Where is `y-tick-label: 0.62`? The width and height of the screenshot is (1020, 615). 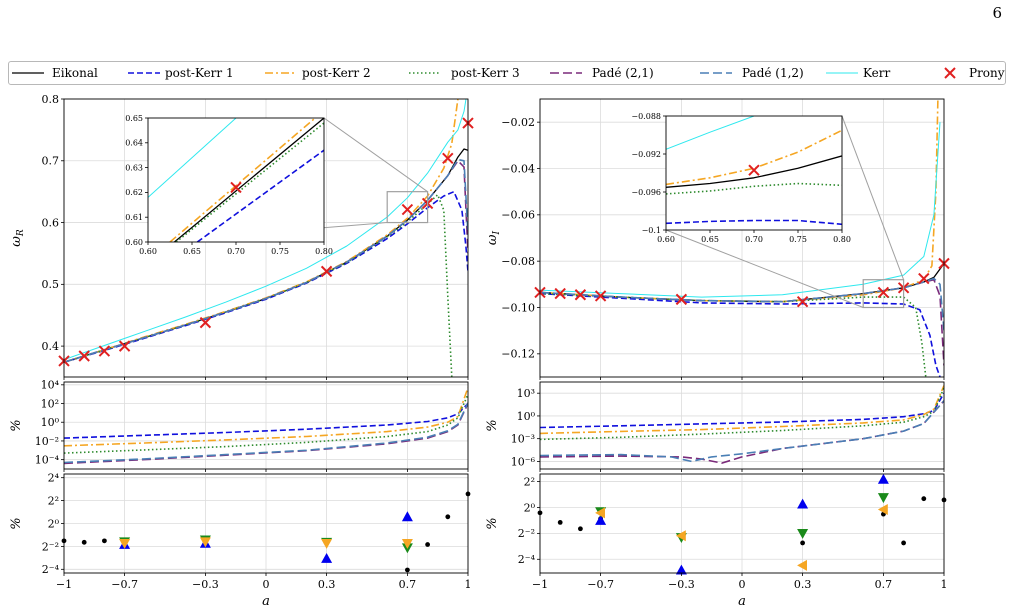 y-tick-label: 0.62 is located at coordinates (134, 192).